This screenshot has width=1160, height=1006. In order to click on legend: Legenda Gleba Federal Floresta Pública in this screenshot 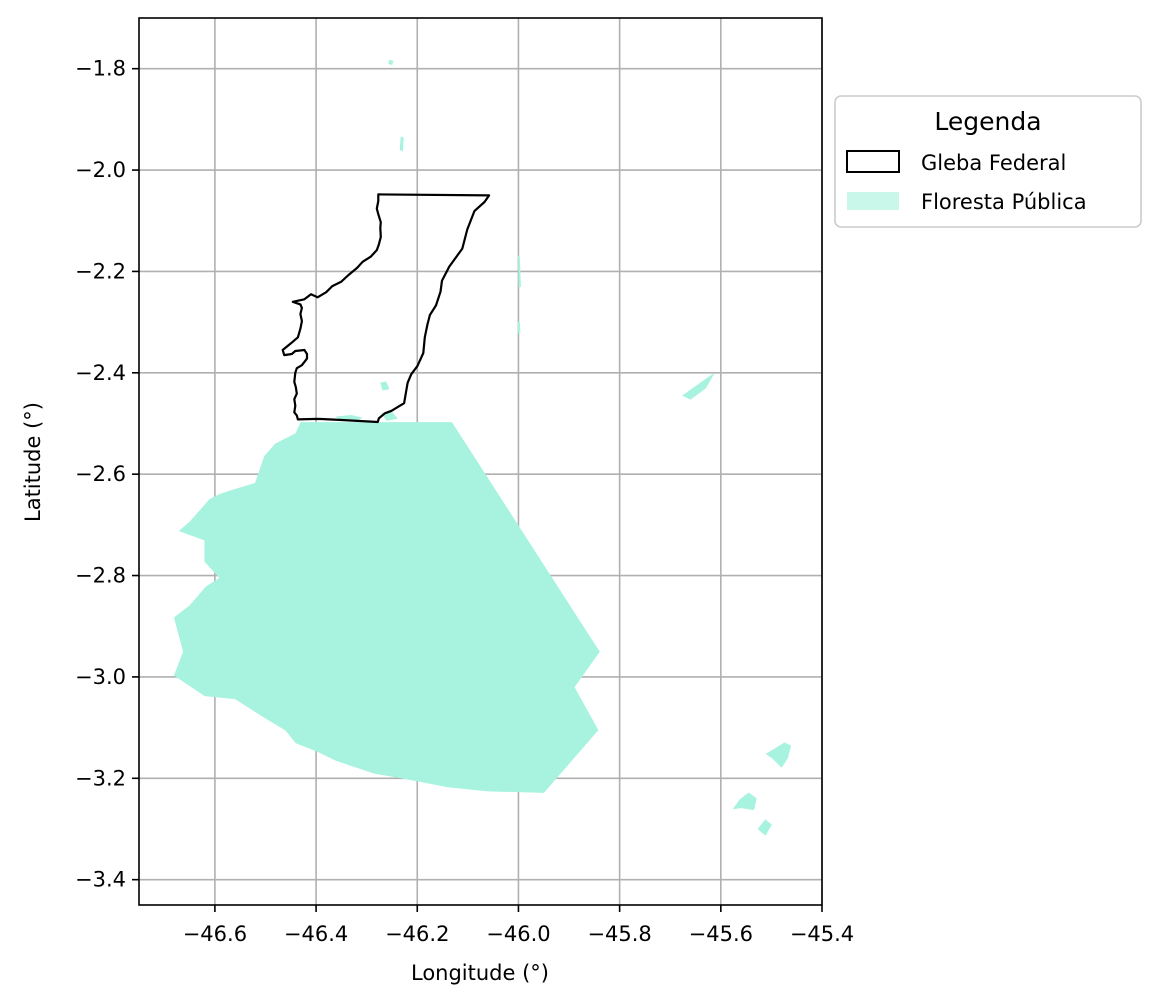, I will do `click(988, 161)`.